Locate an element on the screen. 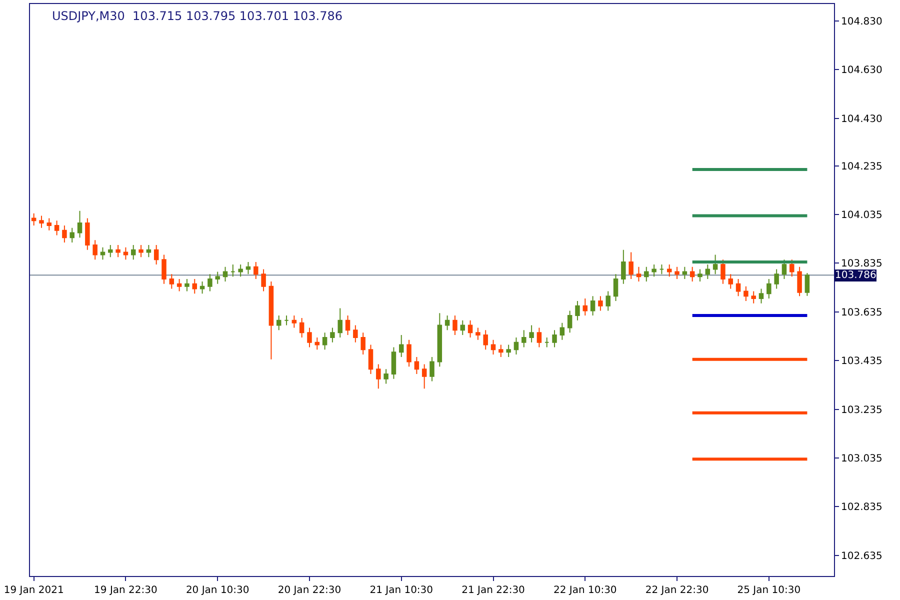 The height and width of the screenshot is (600, 900). ref-line-label: 103.786 is located at coordinates (855, 275).